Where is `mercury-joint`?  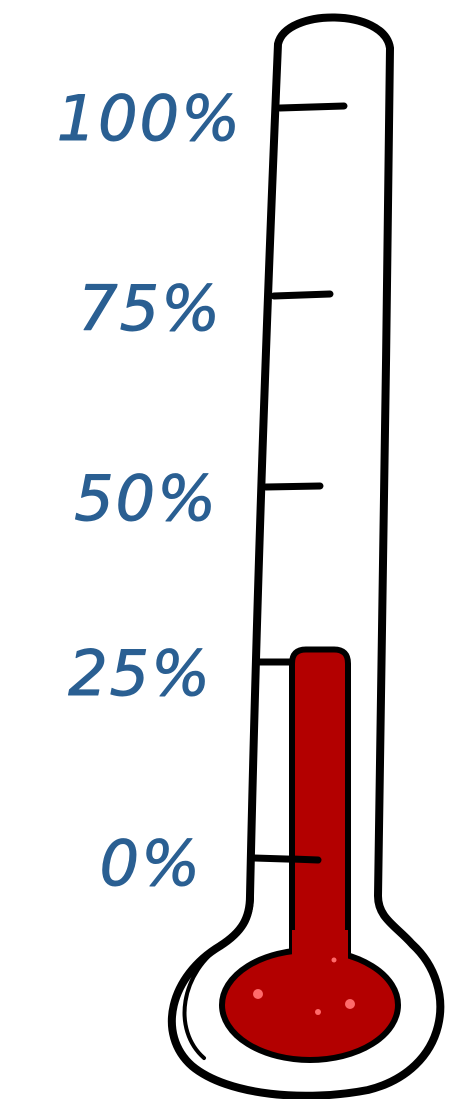
mercury-joint is located at coordinates (320, 960).